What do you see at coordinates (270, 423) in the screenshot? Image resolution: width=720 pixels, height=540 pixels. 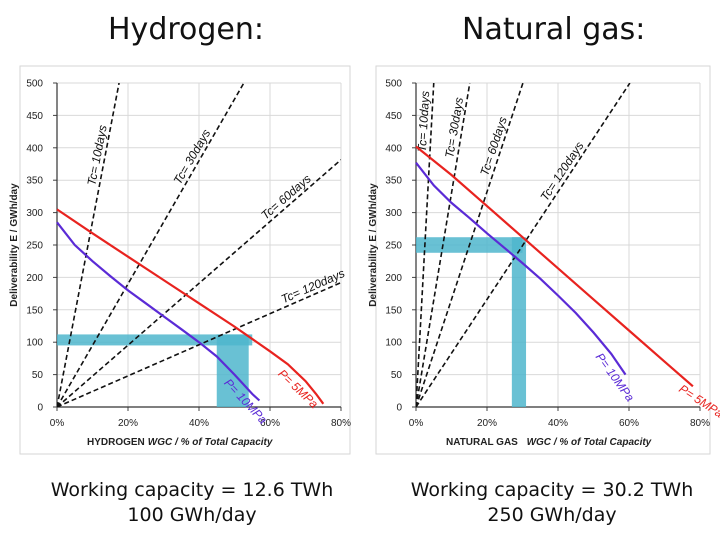 I see `hydrogen-xtick-label: 60%` at bounding box center [270, 423].